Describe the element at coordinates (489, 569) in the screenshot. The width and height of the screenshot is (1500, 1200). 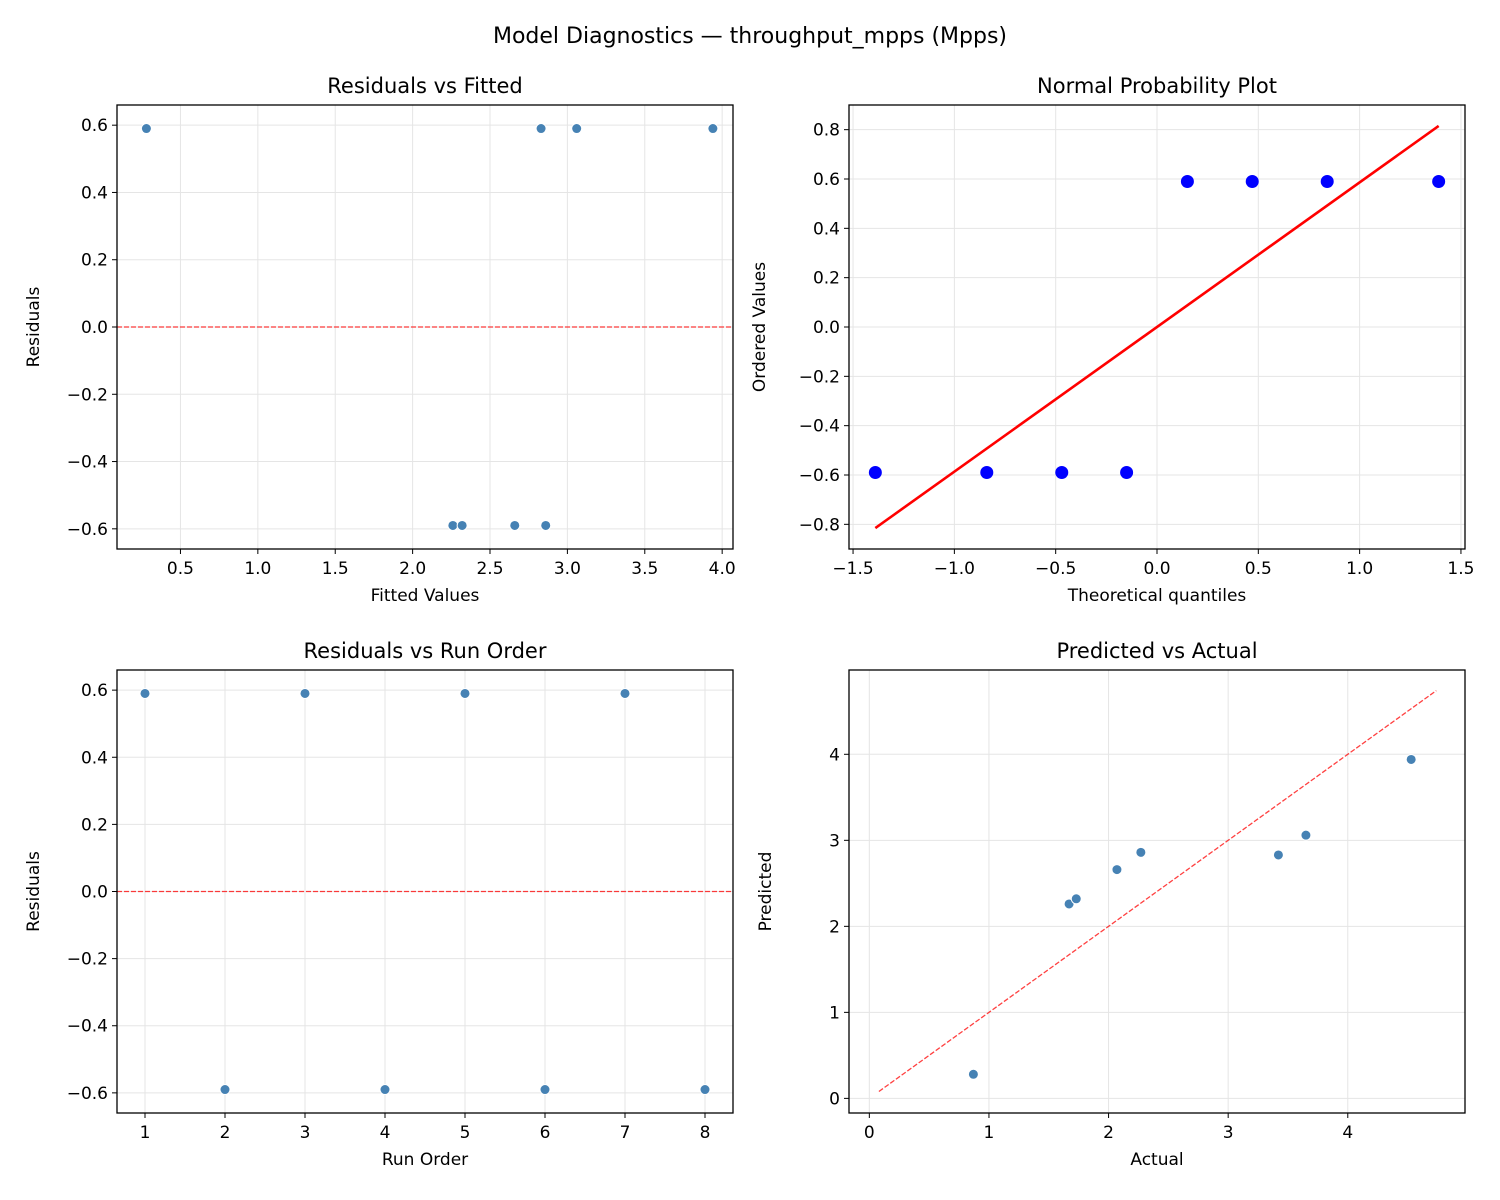
I see `x-tick-label: 2.5` at that location.